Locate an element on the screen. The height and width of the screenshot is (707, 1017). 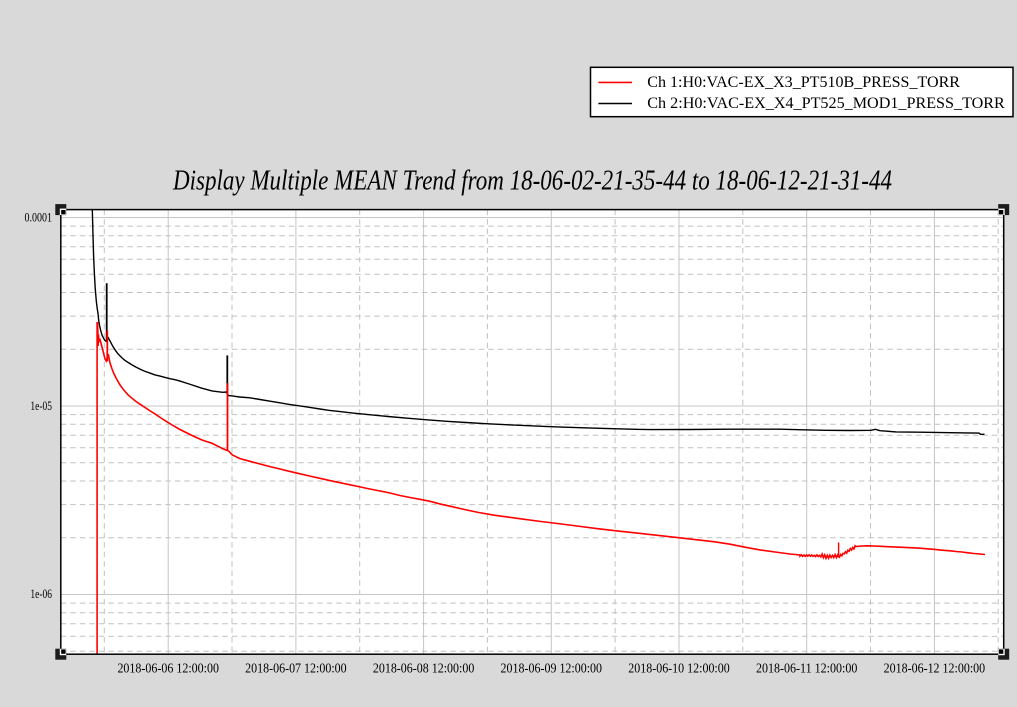
svg-text: 0.0001 is located at coordinates (39, 217).